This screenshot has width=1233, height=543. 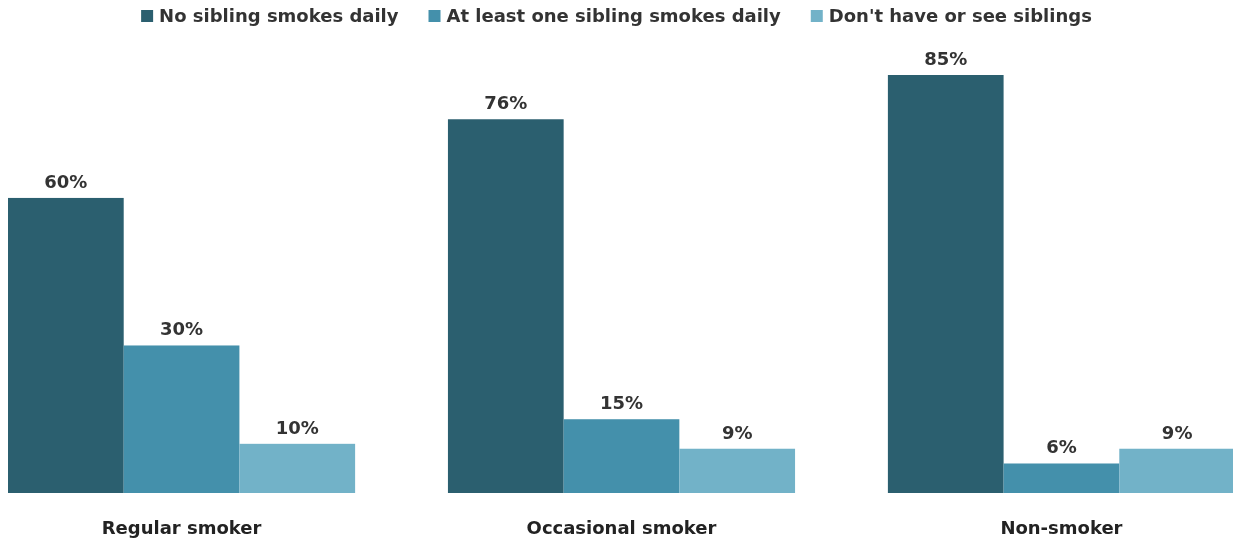 I want to click on data-label: 85%, so click(x=946, y=58).